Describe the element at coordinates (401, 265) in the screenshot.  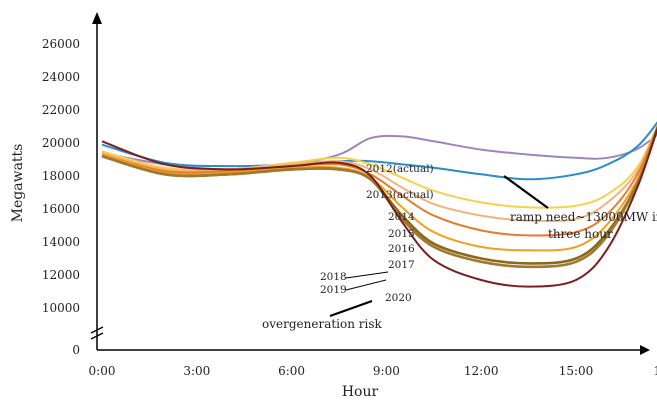
I see `series-label-2017: 2017` at that location.